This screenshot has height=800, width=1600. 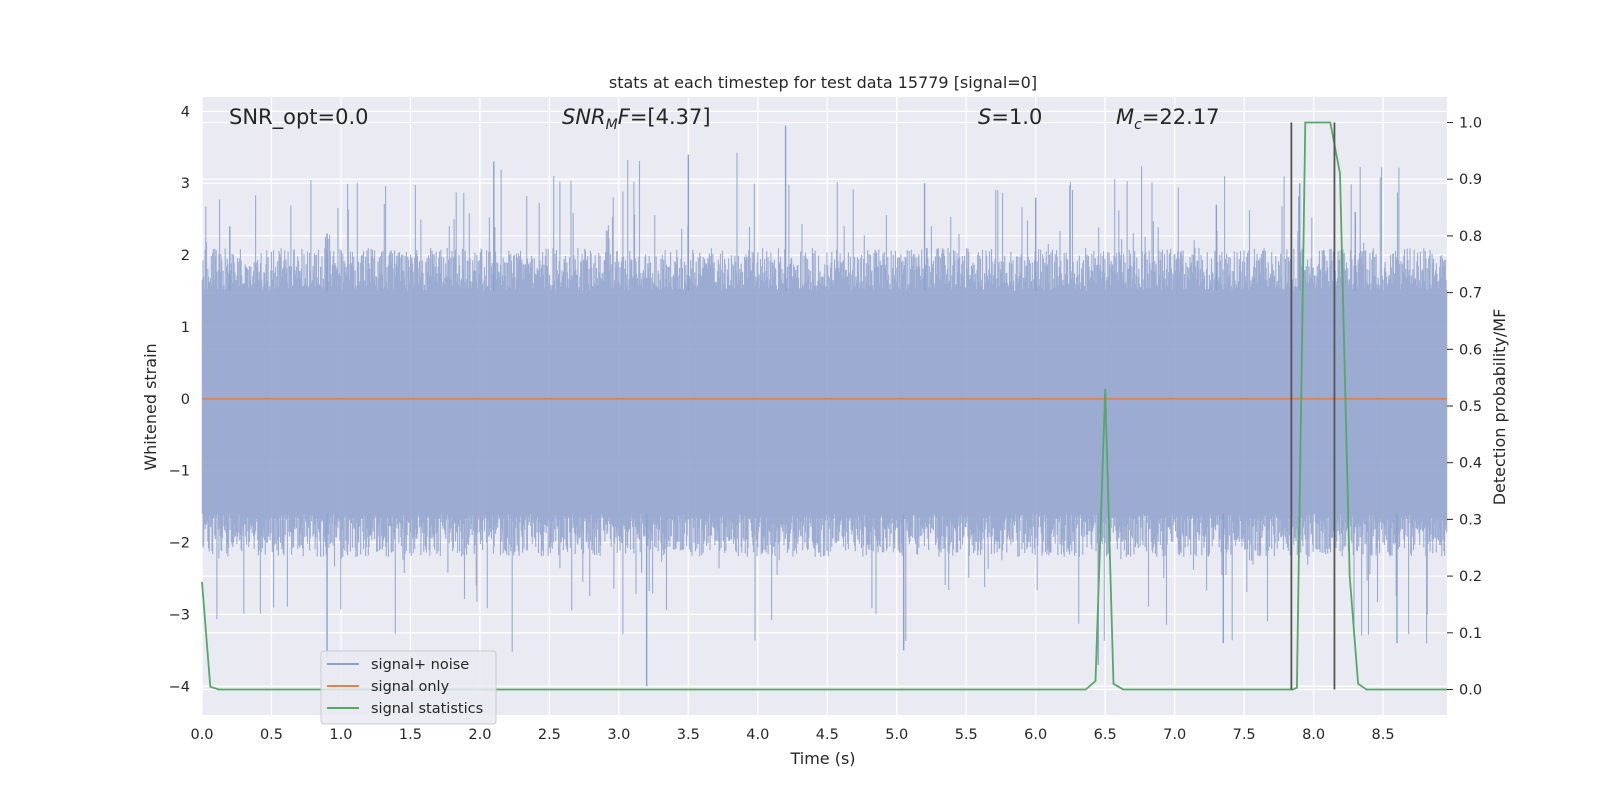 What do you see at coordinates (179, 544) in the screenshot?
I see `y-tick-label: −2` at bounding box center [179, 544].